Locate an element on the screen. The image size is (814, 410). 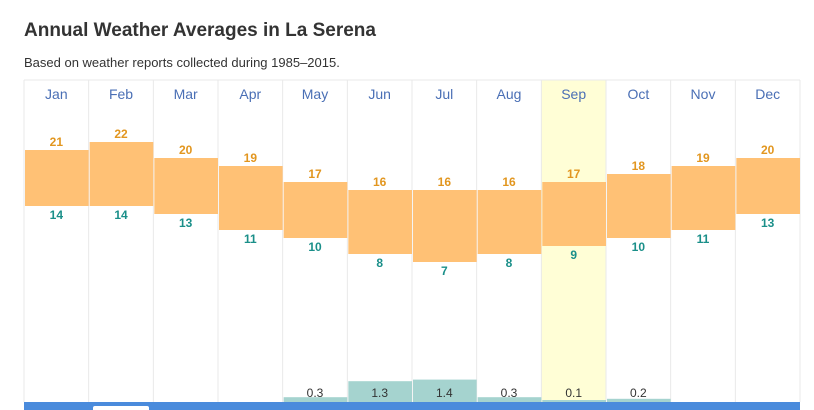
month-label-oct: Oct is located at coordinates (638, 94).